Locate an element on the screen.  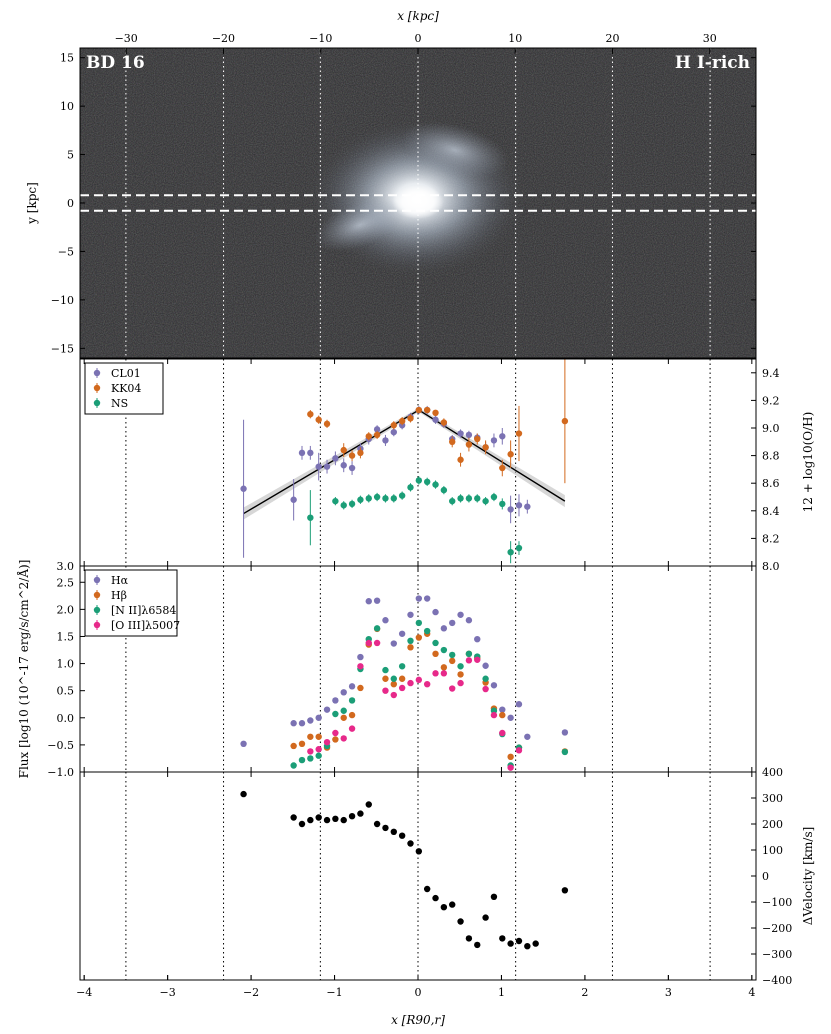
flux-y-tick-label: 1.5 is located at coordinates (66, 636).